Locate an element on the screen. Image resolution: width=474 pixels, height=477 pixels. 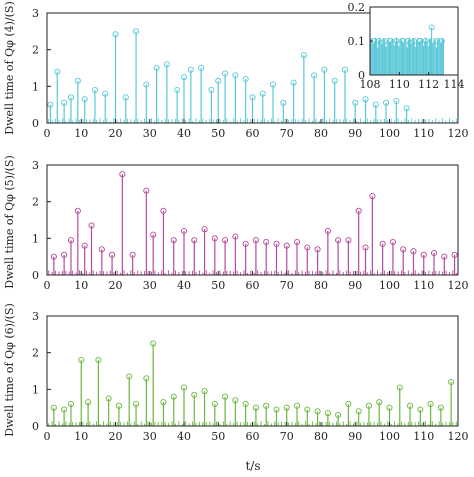
y-axis-label-qphi-6: Dwell time of Qφ (6)/(S) is located at coordinates (9, 369).